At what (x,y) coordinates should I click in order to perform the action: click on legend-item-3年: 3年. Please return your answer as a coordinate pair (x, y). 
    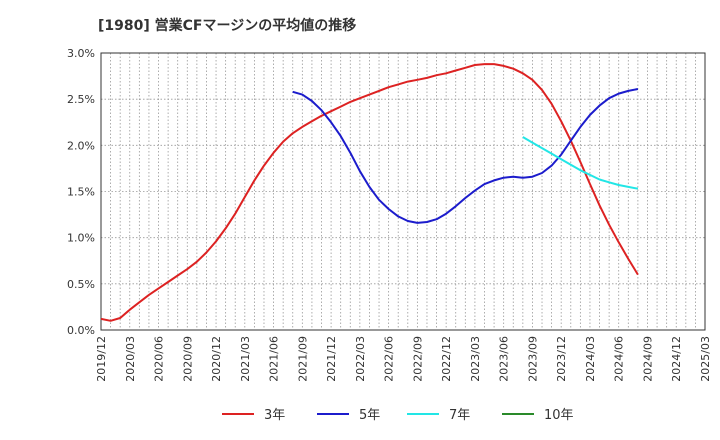
    Looking at the image, I should click on (253, 415).